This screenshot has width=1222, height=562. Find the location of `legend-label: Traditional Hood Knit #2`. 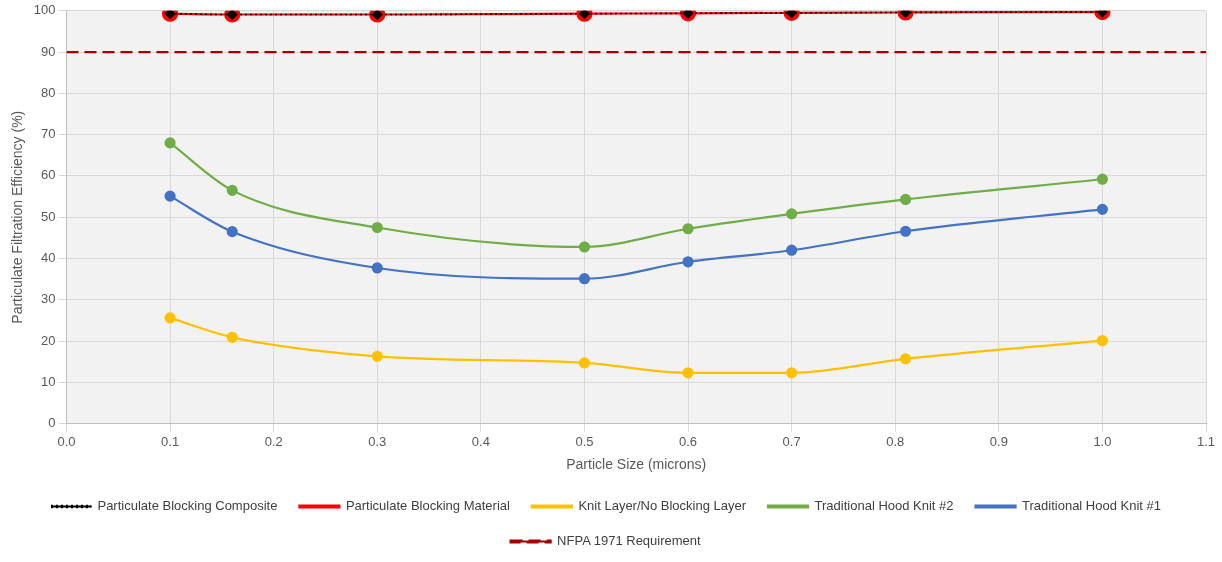

legend-label: Traditional Hood Knit #2 is located at coordinates (884, 506).